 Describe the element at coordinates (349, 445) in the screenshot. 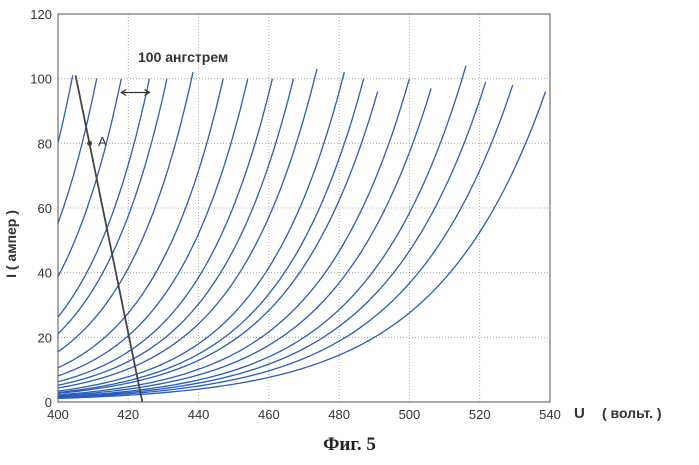

I see `figure-caption: Фиг. 5` at that location.